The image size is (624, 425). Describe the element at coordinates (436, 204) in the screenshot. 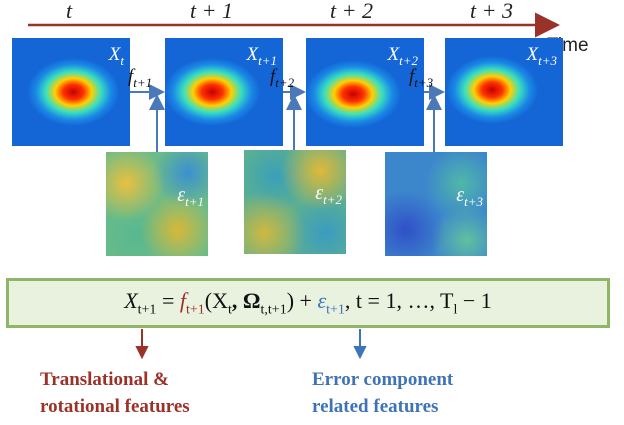

I see `error-frame-t3: εt+3` at that location.